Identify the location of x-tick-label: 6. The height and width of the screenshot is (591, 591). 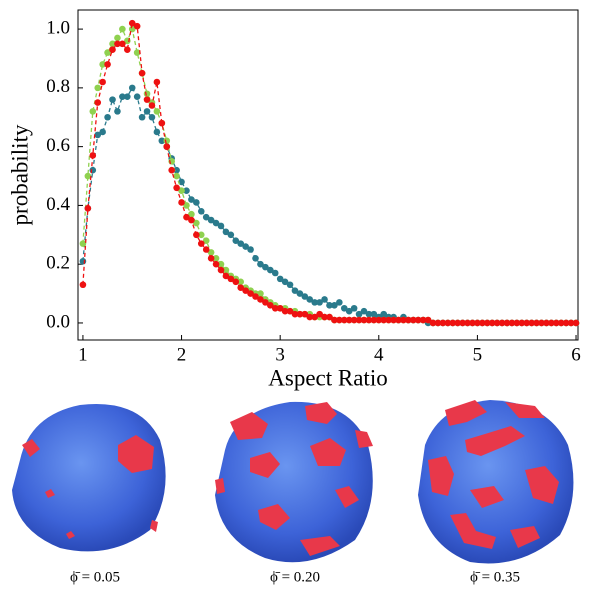
(576, 354).